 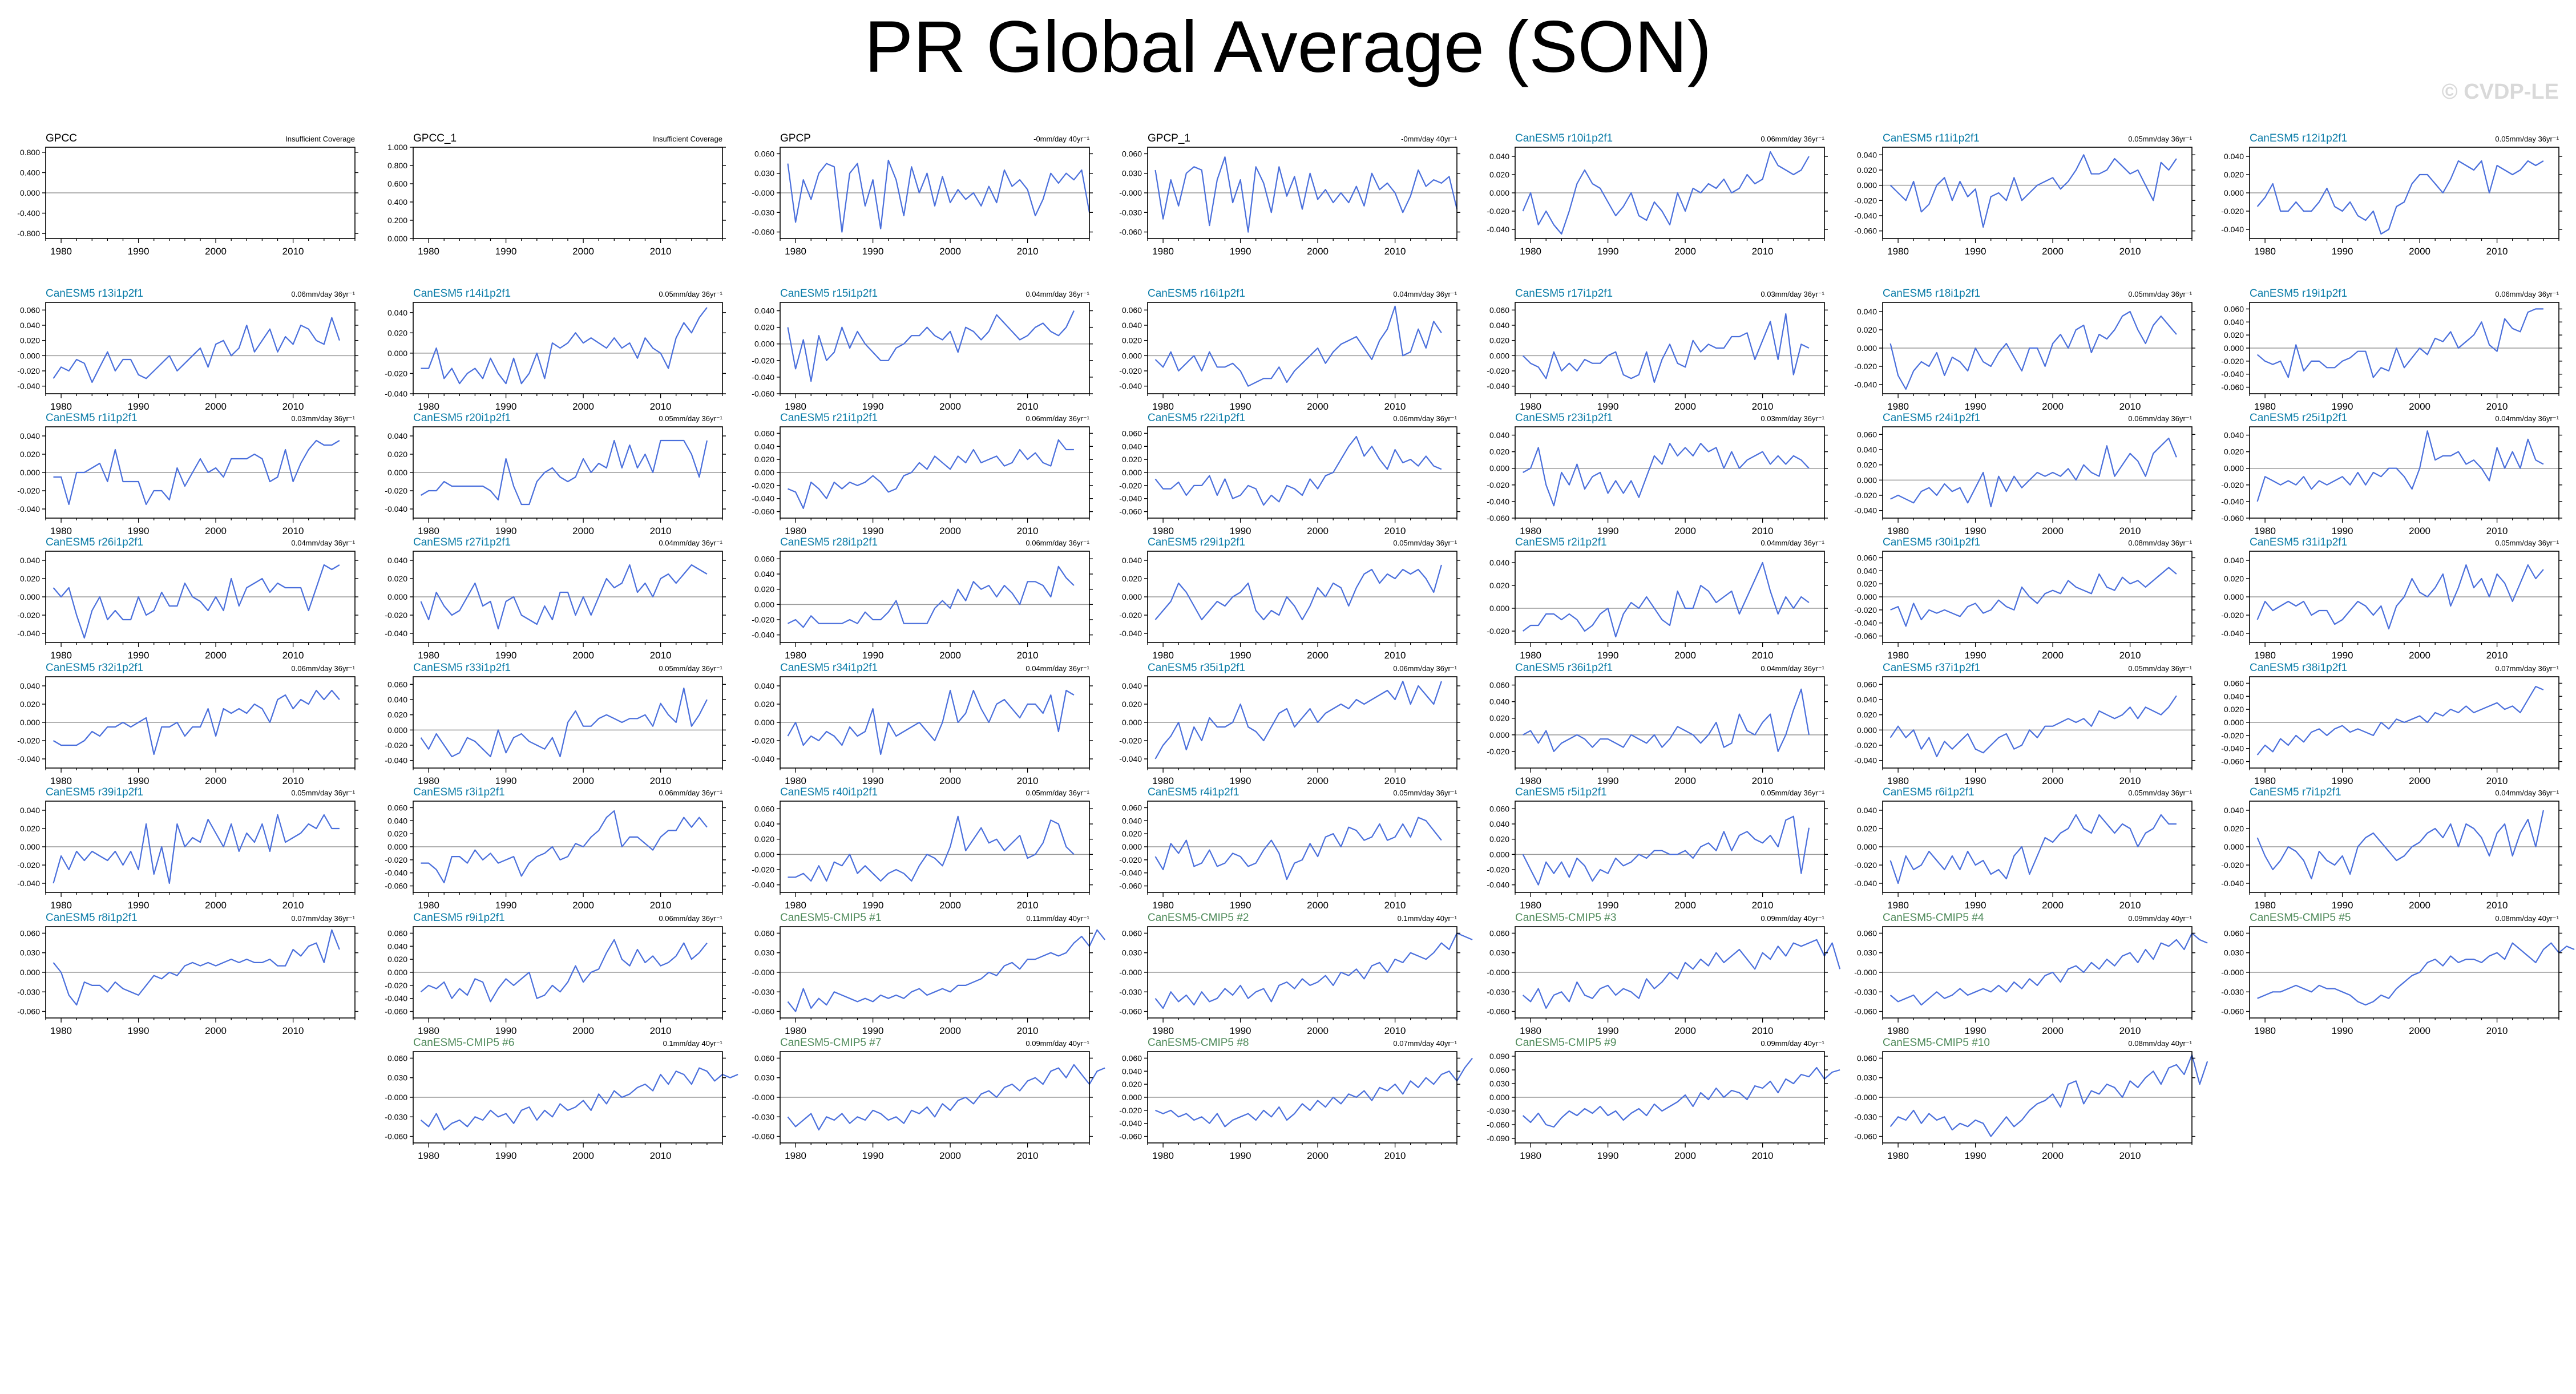 I want to click on panel-title: CanESM5-CMIP5 #3, so click(x=1565, y=918).